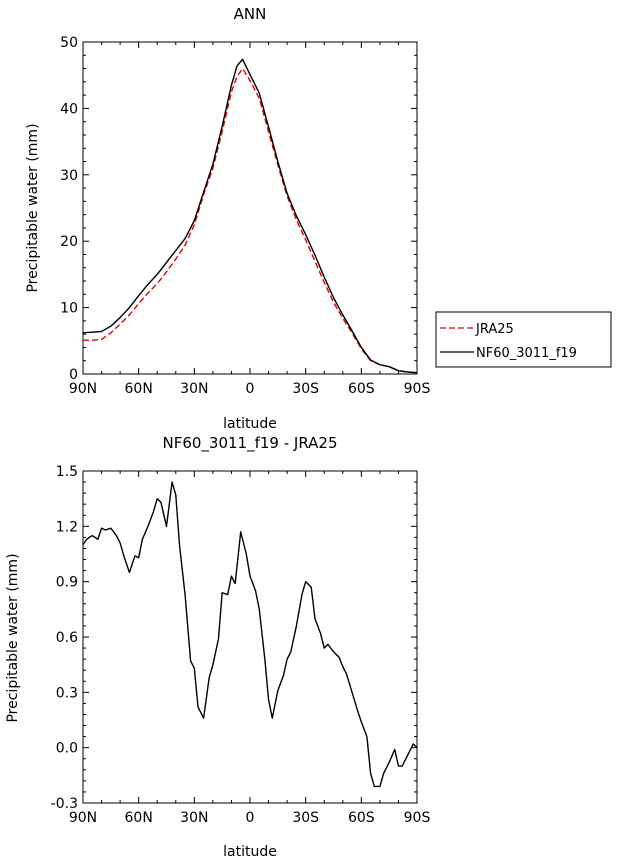 Image resolution: width=617 pixels, height=862 pixels. What do you see at coordinates (67, 749) in the screenshot?
I see `y-tick-label: 0.0` at bounding box center [67, 749].